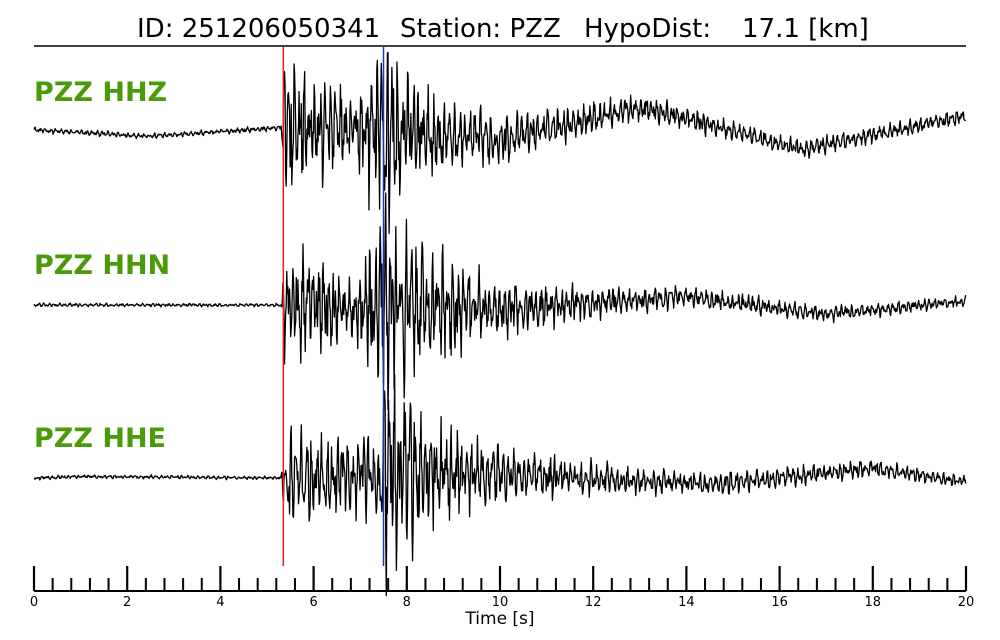  Describe the element at coordinates (873, 602) in the screenshot. I see `x-tick-label: 18` at that location.